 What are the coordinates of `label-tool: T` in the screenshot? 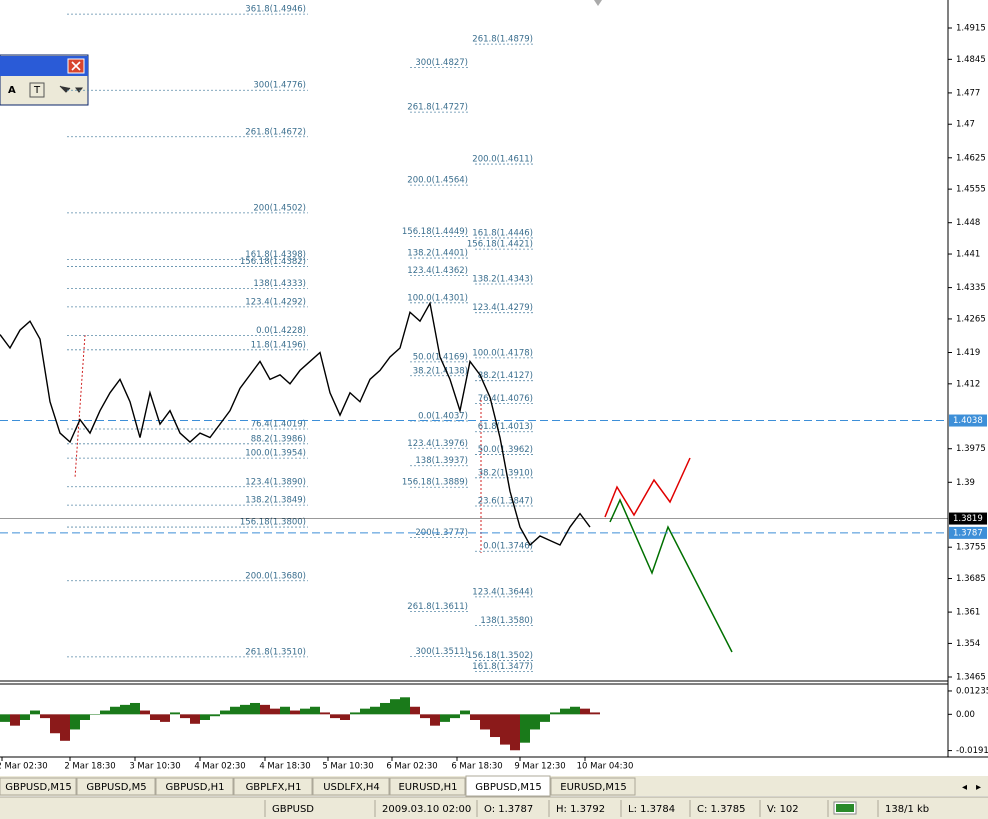 It's located at (37, 90).